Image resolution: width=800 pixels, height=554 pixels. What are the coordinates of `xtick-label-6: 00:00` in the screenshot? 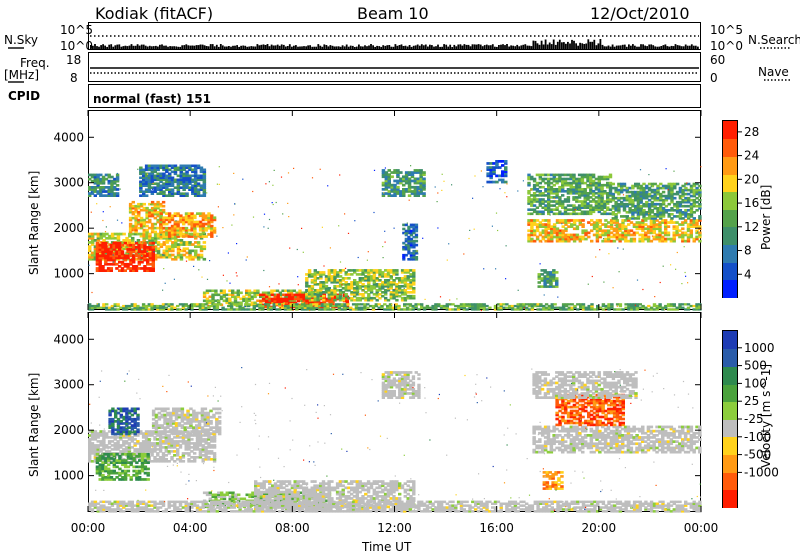 It's located at (701, 528).